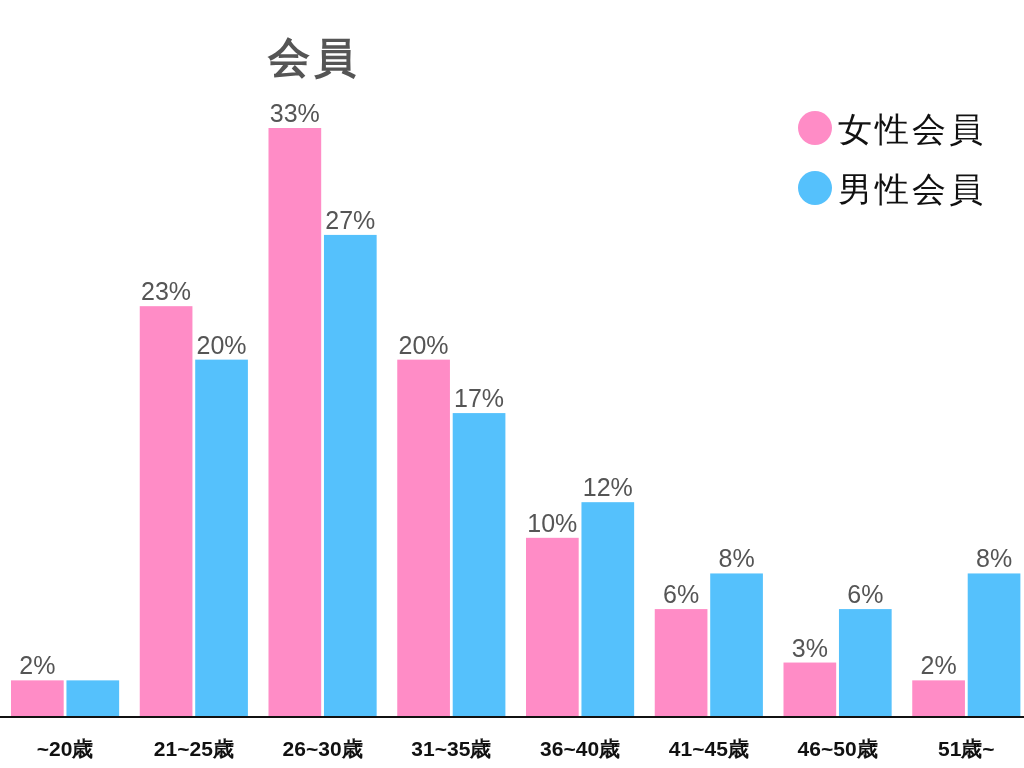 The height and width of the screenshot is (768, 1024). Describe the element at coordinates (65, 748) in the screenshot. I see `x-tick-label: ~20歳` at that location.